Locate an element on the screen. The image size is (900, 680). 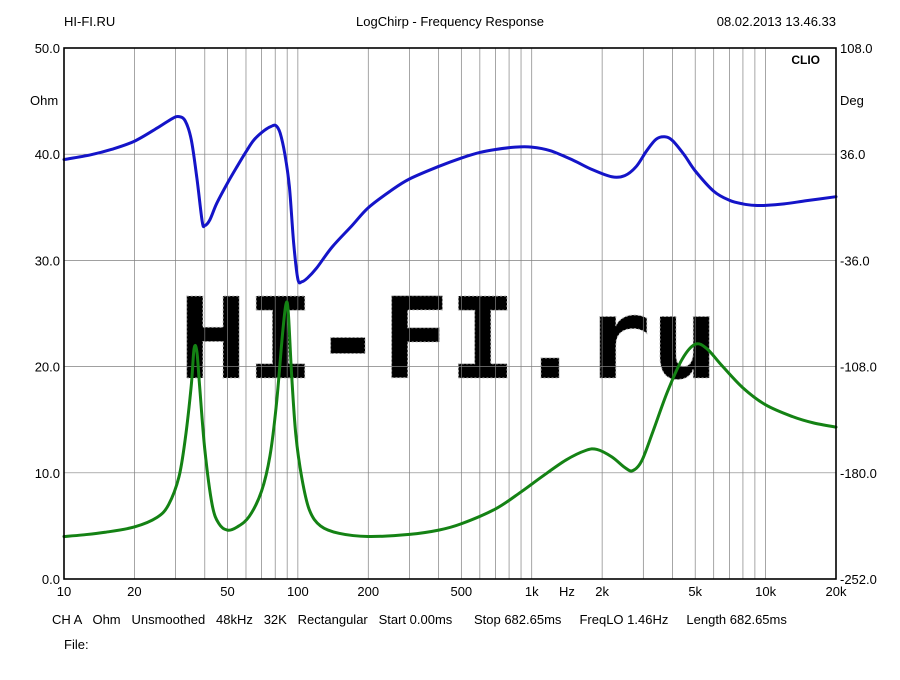
y-right-tick-label: 36.0 is located at coordinates (852, 154).